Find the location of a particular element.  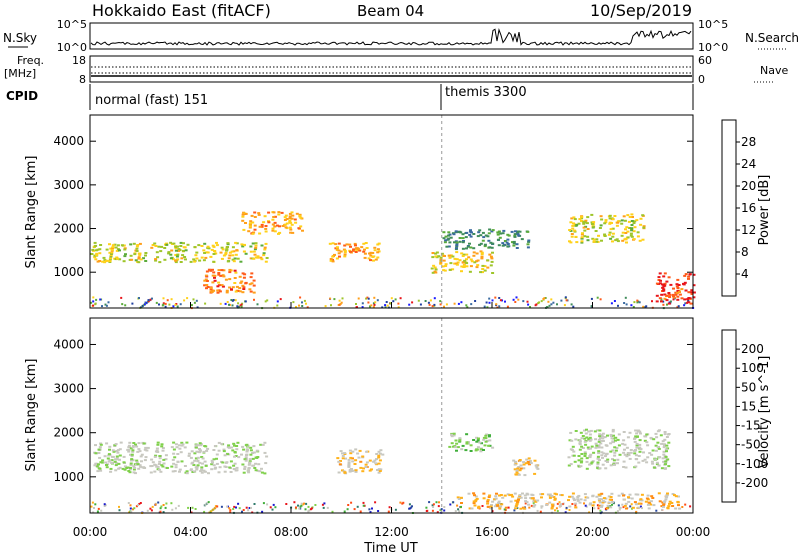

xtick-label: 00:00 is located at coordinates (90, 532).